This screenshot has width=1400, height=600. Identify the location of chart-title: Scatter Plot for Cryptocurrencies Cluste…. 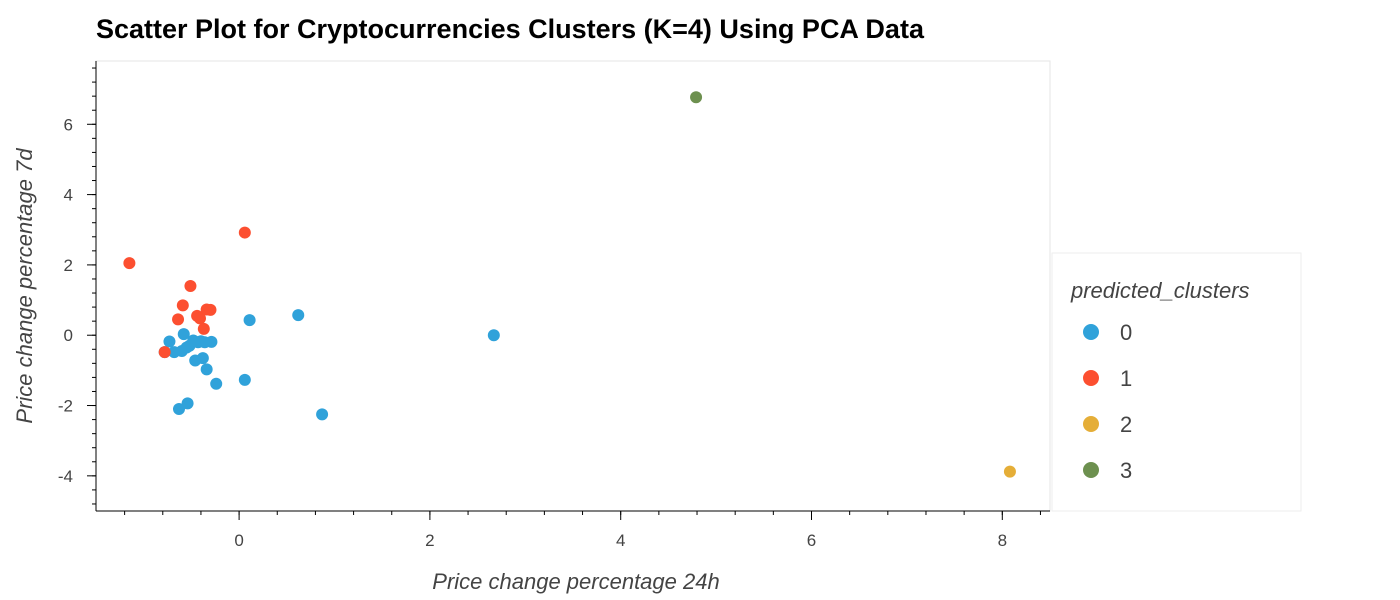
(510, 29).